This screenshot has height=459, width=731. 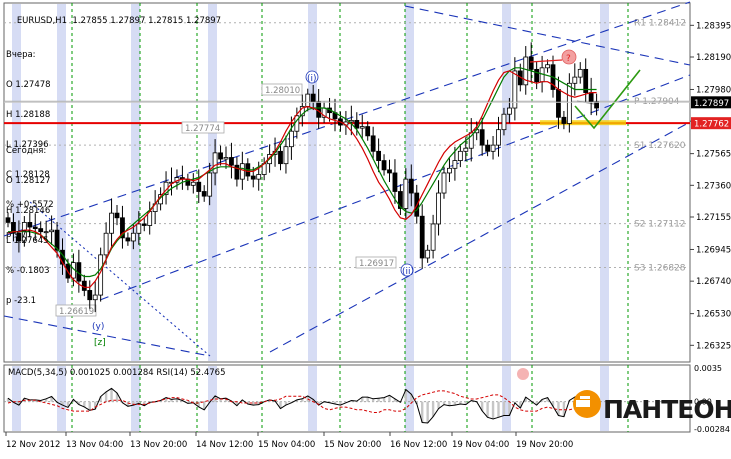 What do you see at coordinates (544, 445) in the screenshot?
I see `x-axis-tick-label: 19 Nov 20:00` at bounding box center [544, 445].